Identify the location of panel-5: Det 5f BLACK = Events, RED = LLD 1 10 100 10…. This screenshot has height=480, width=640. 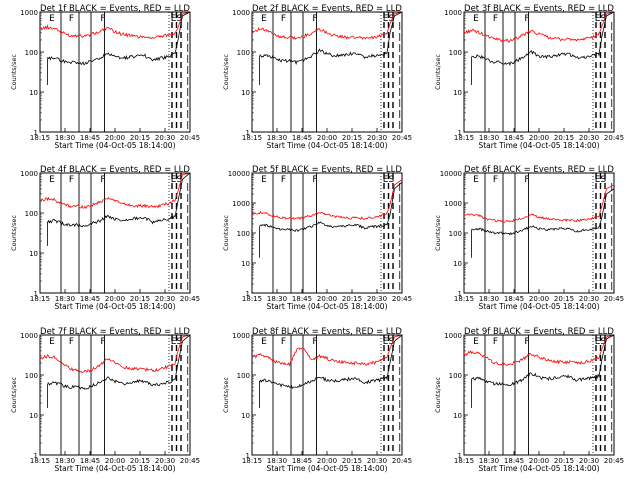
(317, 238).